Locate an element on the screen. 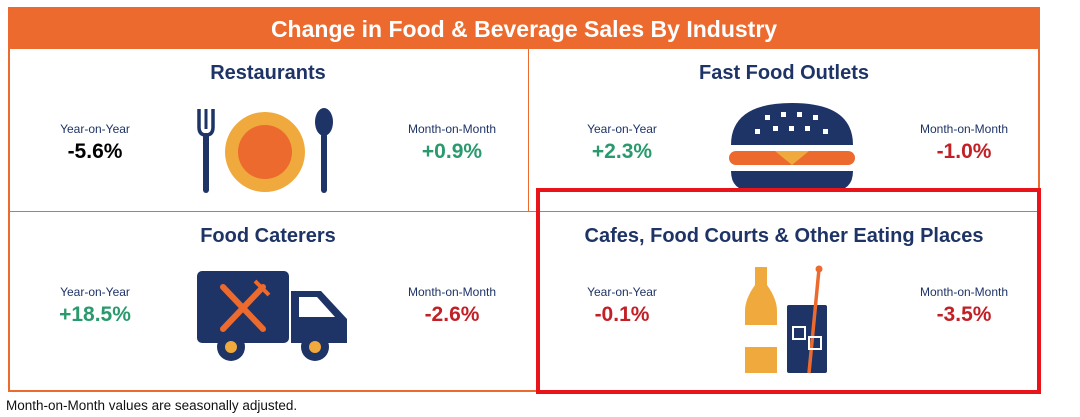 Image resolution: width=1080 pixels, height=417 pixels. yoy-value: -0.1% is located at coordinates (622, 314).